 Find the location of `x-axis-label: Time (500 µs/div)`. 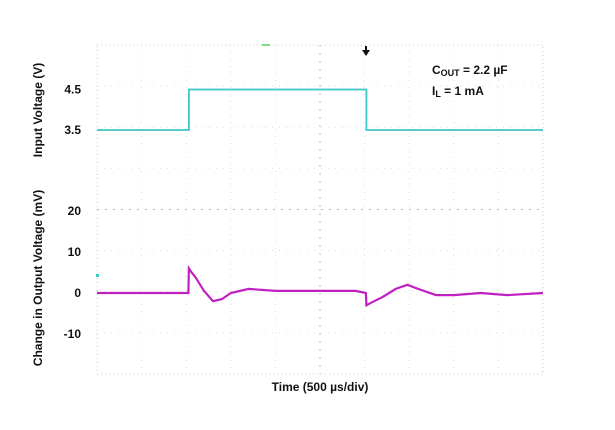

x-axis-label: Time (500 µs/div) is located at coordinates (320, 387).